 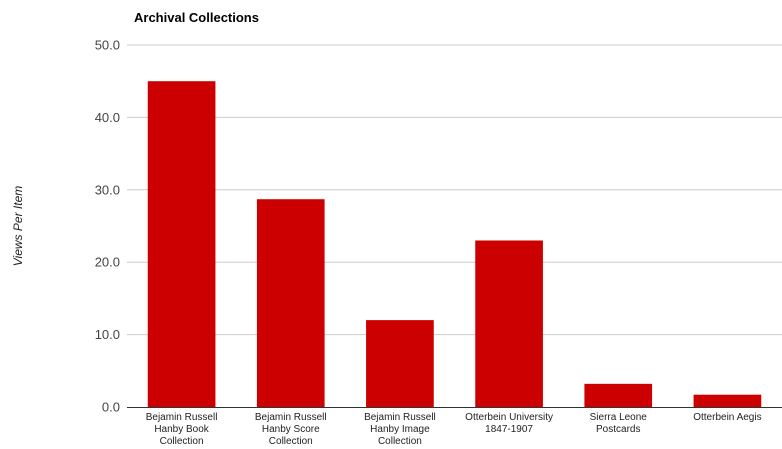 I want to click on x-category-label: Hanby Score, so click(x=291, y=429).